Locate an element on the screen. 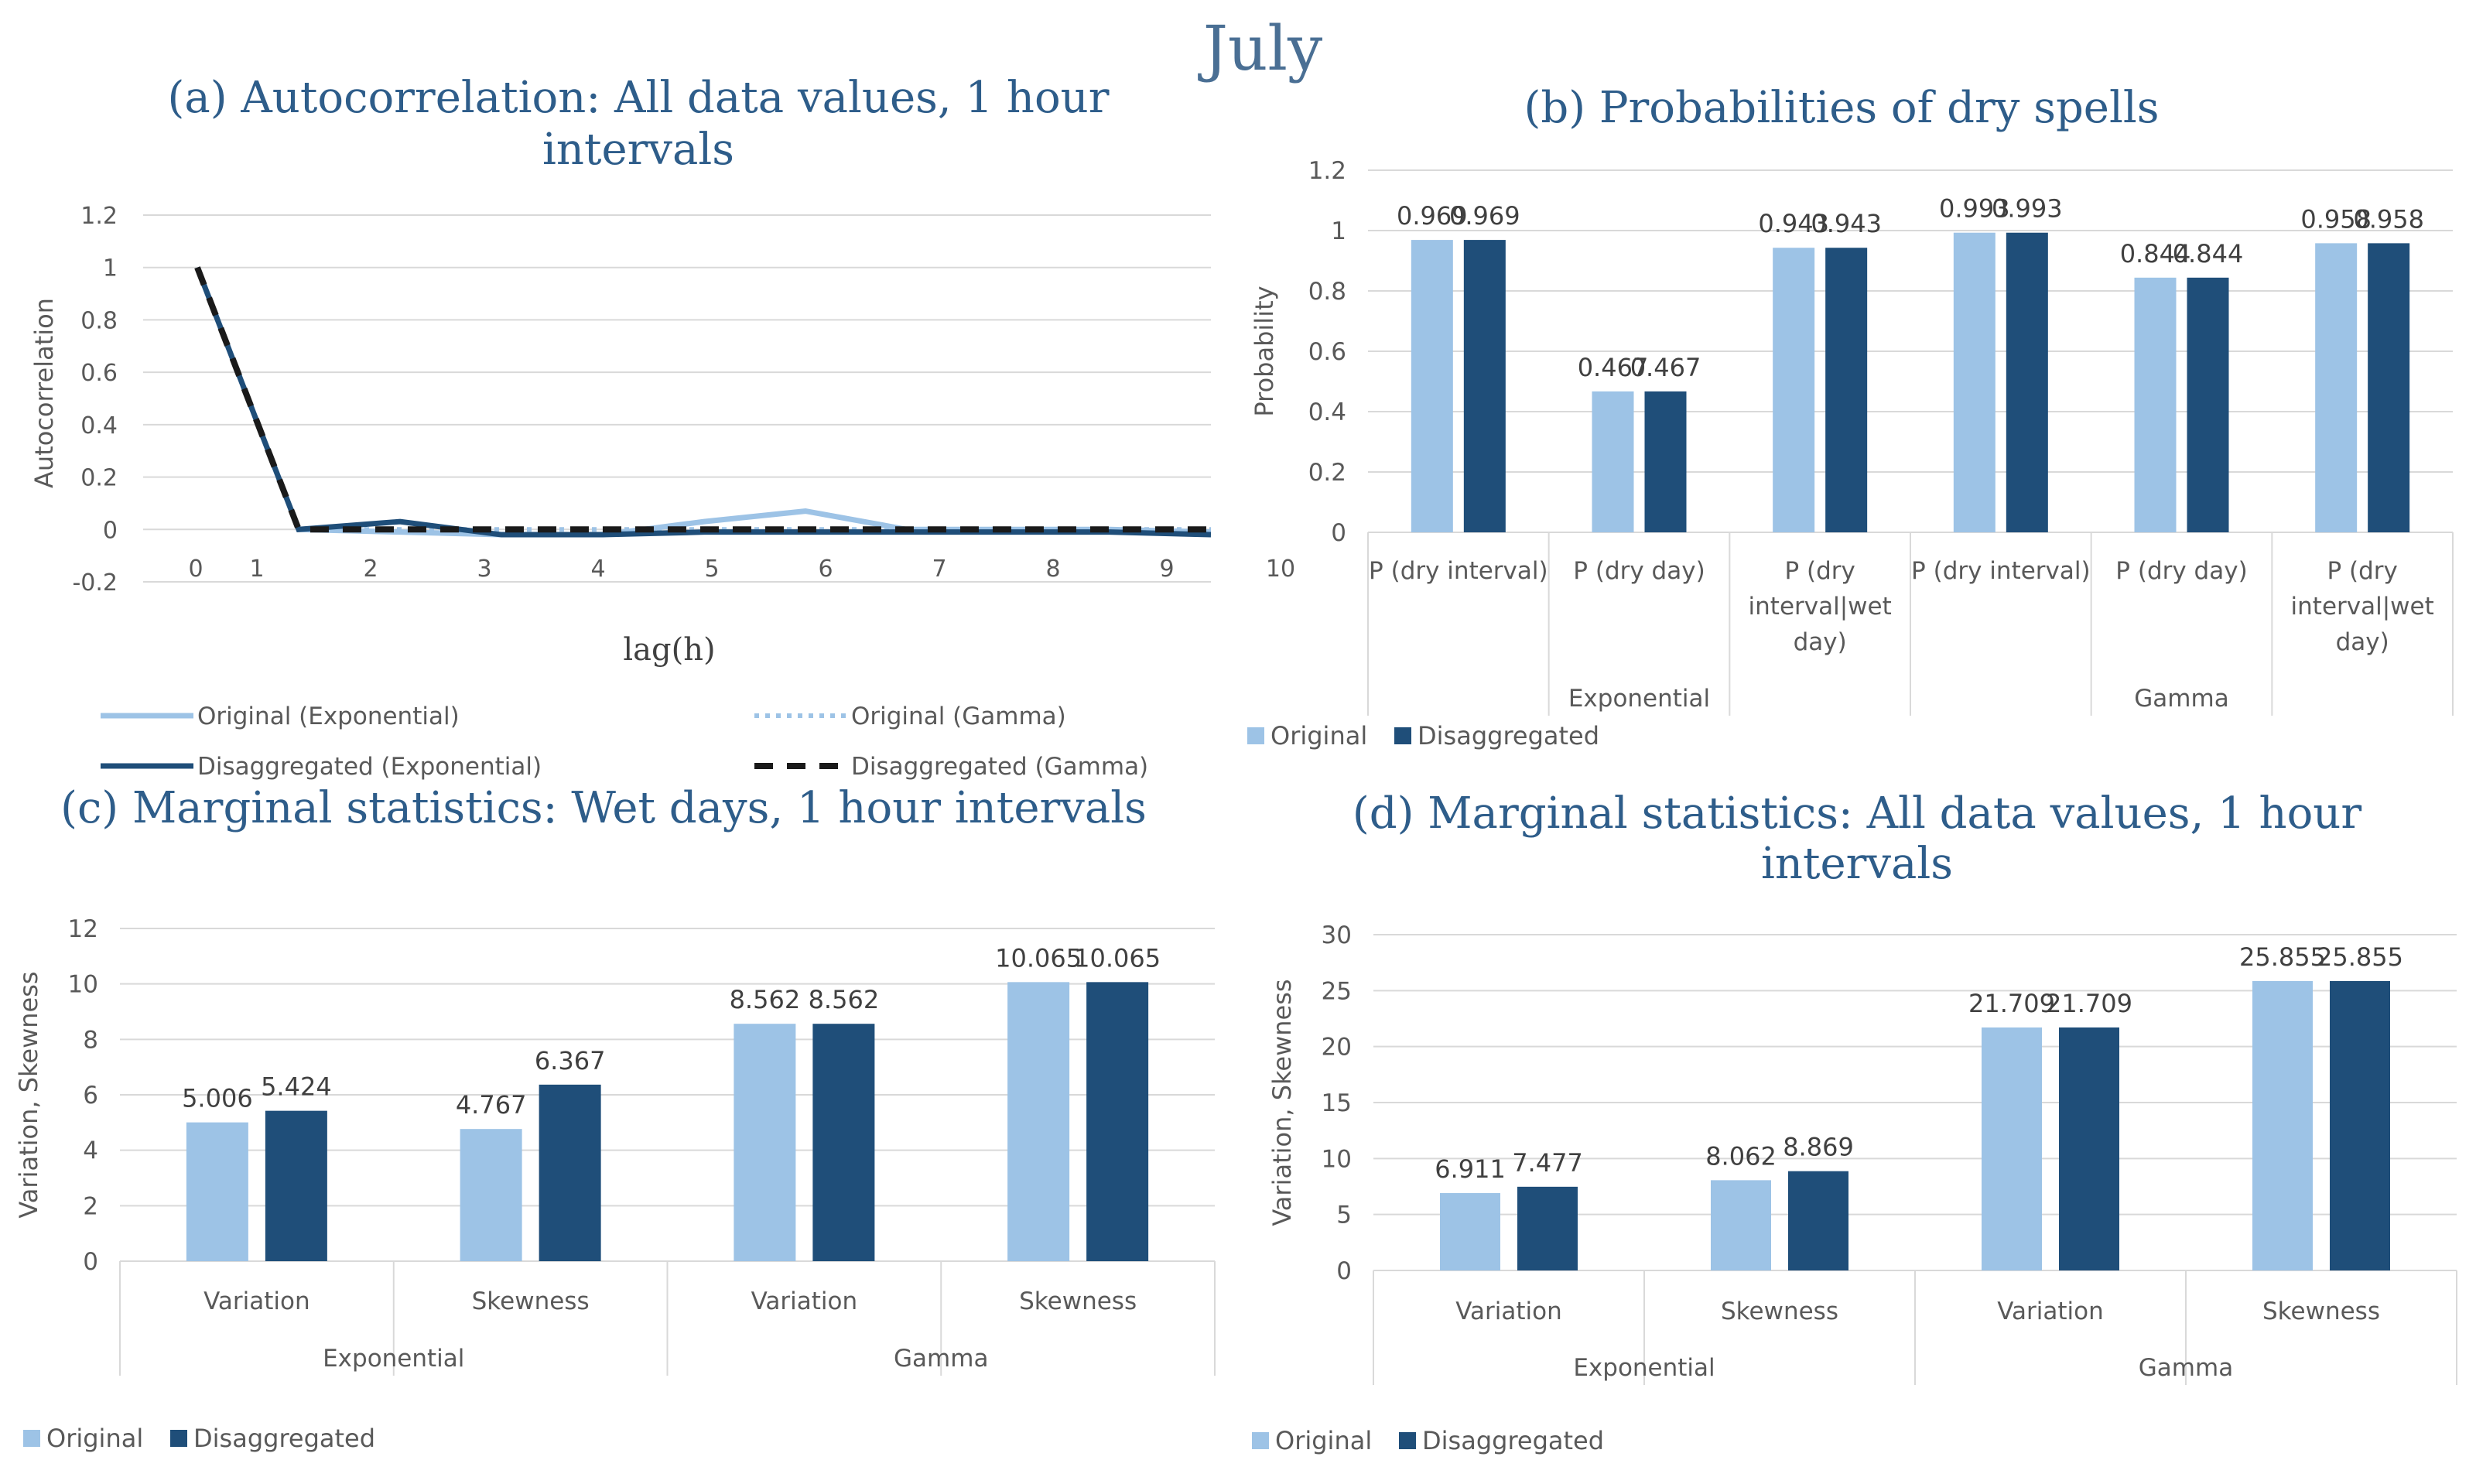 This screenshot has height=1484, width=2476. x-tick-label: 6 is located at coordinates (826, 569).